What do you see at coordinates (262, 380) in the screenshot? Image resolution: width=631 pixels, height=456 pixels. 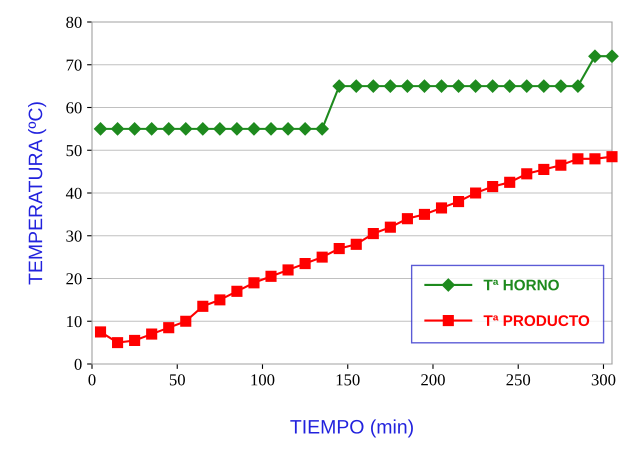 I see `x-tick-label: 100` at bounding box center [262, 380].